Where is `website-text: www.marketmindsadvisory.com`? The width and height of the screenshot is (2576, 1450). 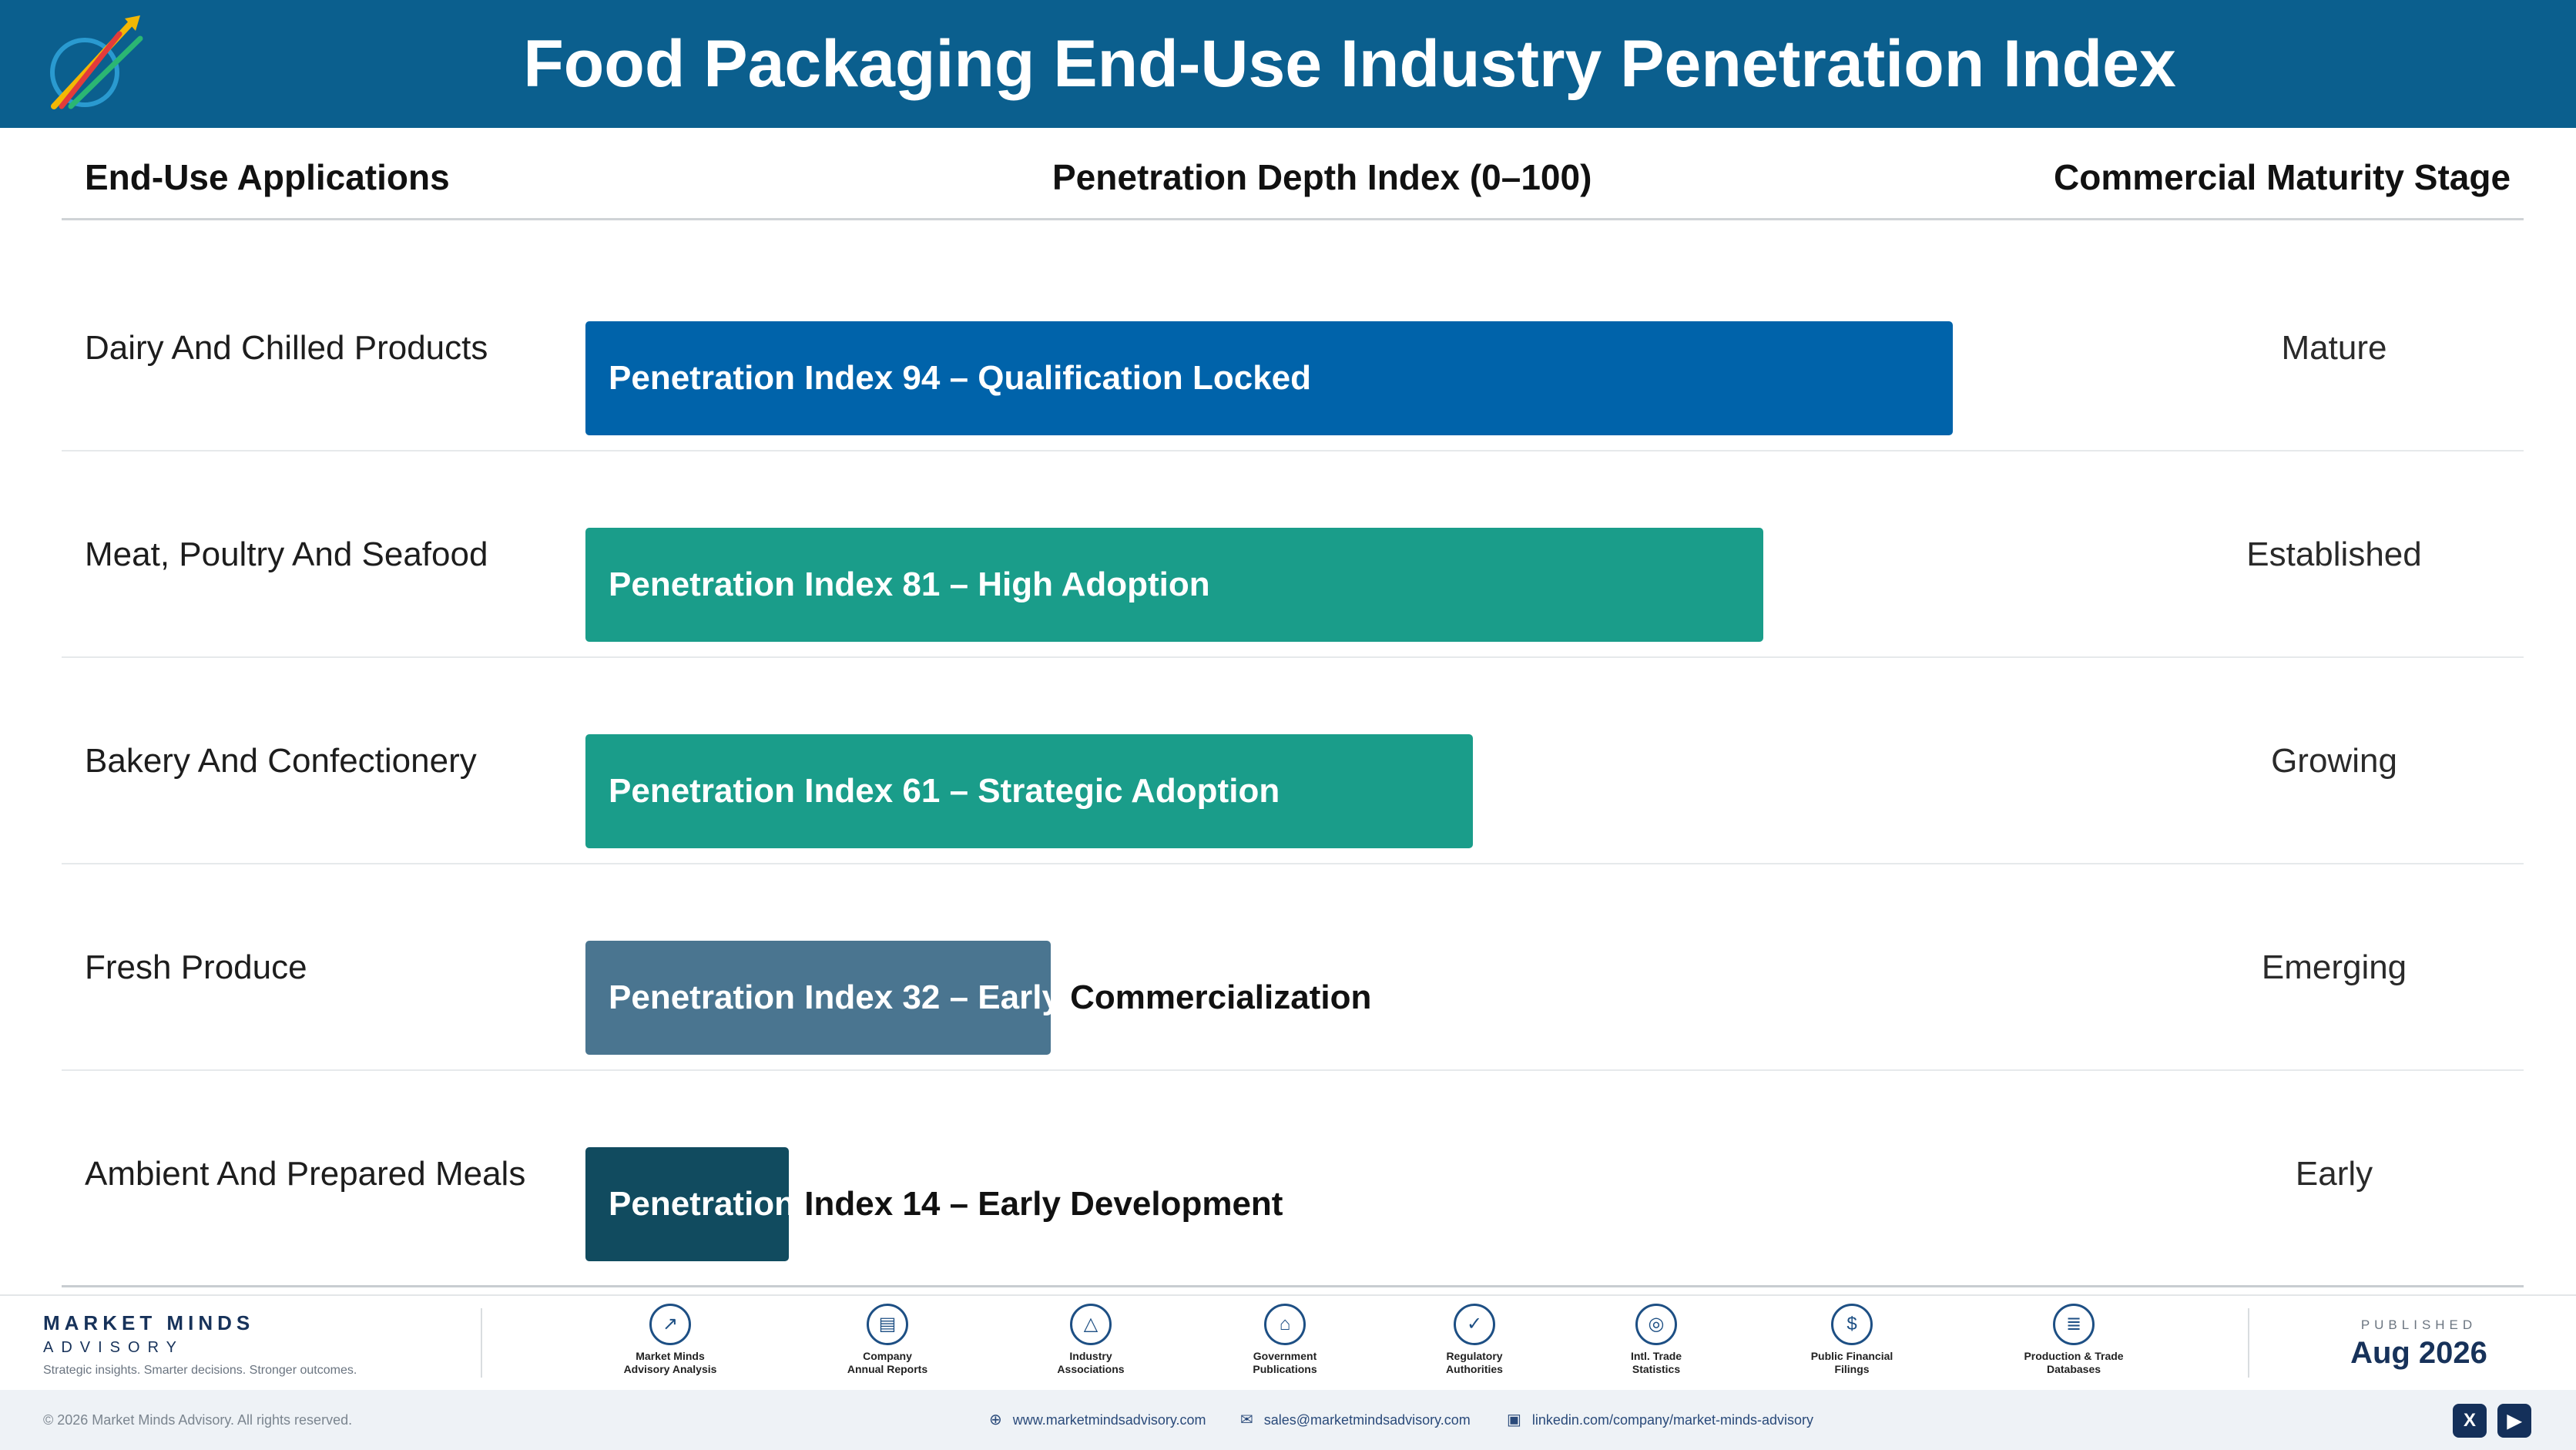
website-text: www.marketmindsadvisory.com is located at coordinates (1109, 1420).